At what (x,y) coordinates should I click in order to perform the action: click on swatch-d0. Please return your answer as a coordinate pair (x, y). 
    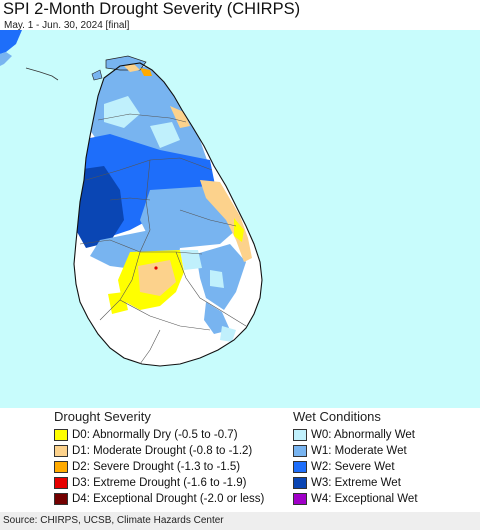
    Looking at the image, I should click on (61, 435).